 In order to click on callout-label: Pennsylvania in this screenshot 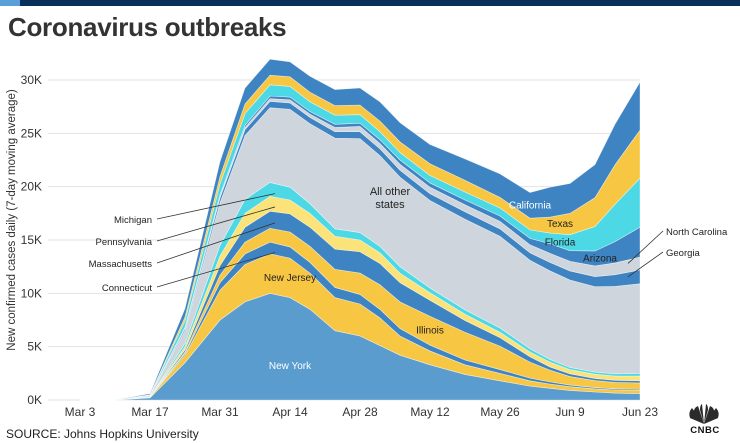, I will do `click(123, 242)`.